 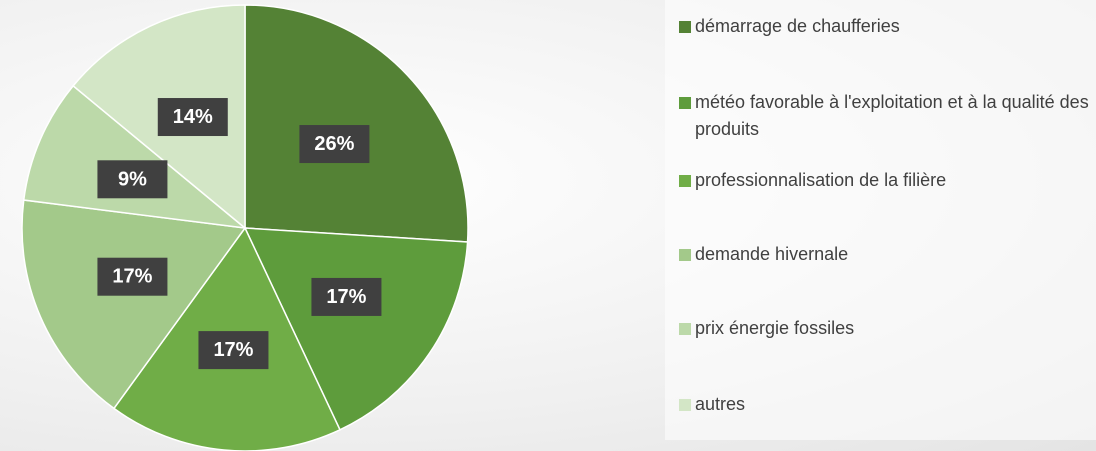 What do you see at coordinates (887, 254) in the screenshot?
I see `legend-item: demande hivernale` at bounding box center [887, 254].